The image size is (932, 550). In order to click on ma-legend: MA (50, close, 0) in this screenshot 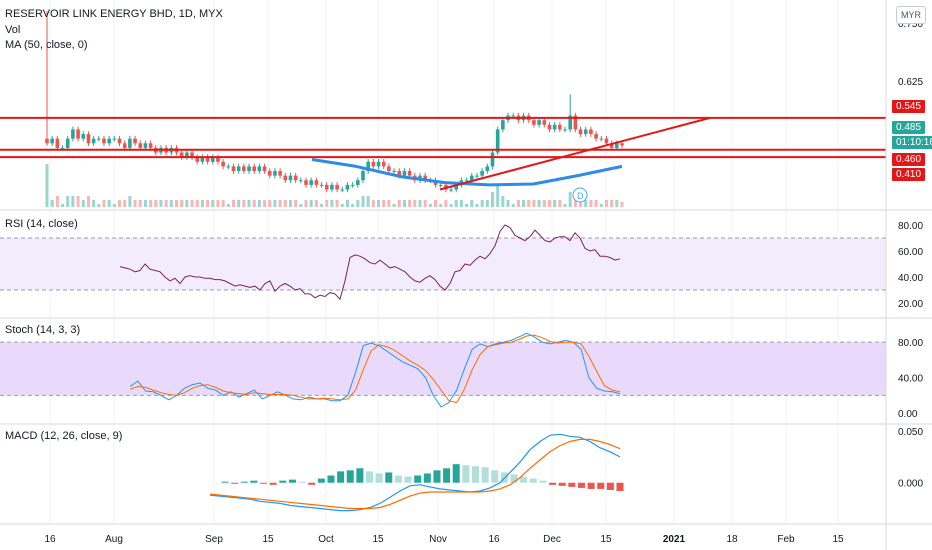, I will do `click(46, 45)`.